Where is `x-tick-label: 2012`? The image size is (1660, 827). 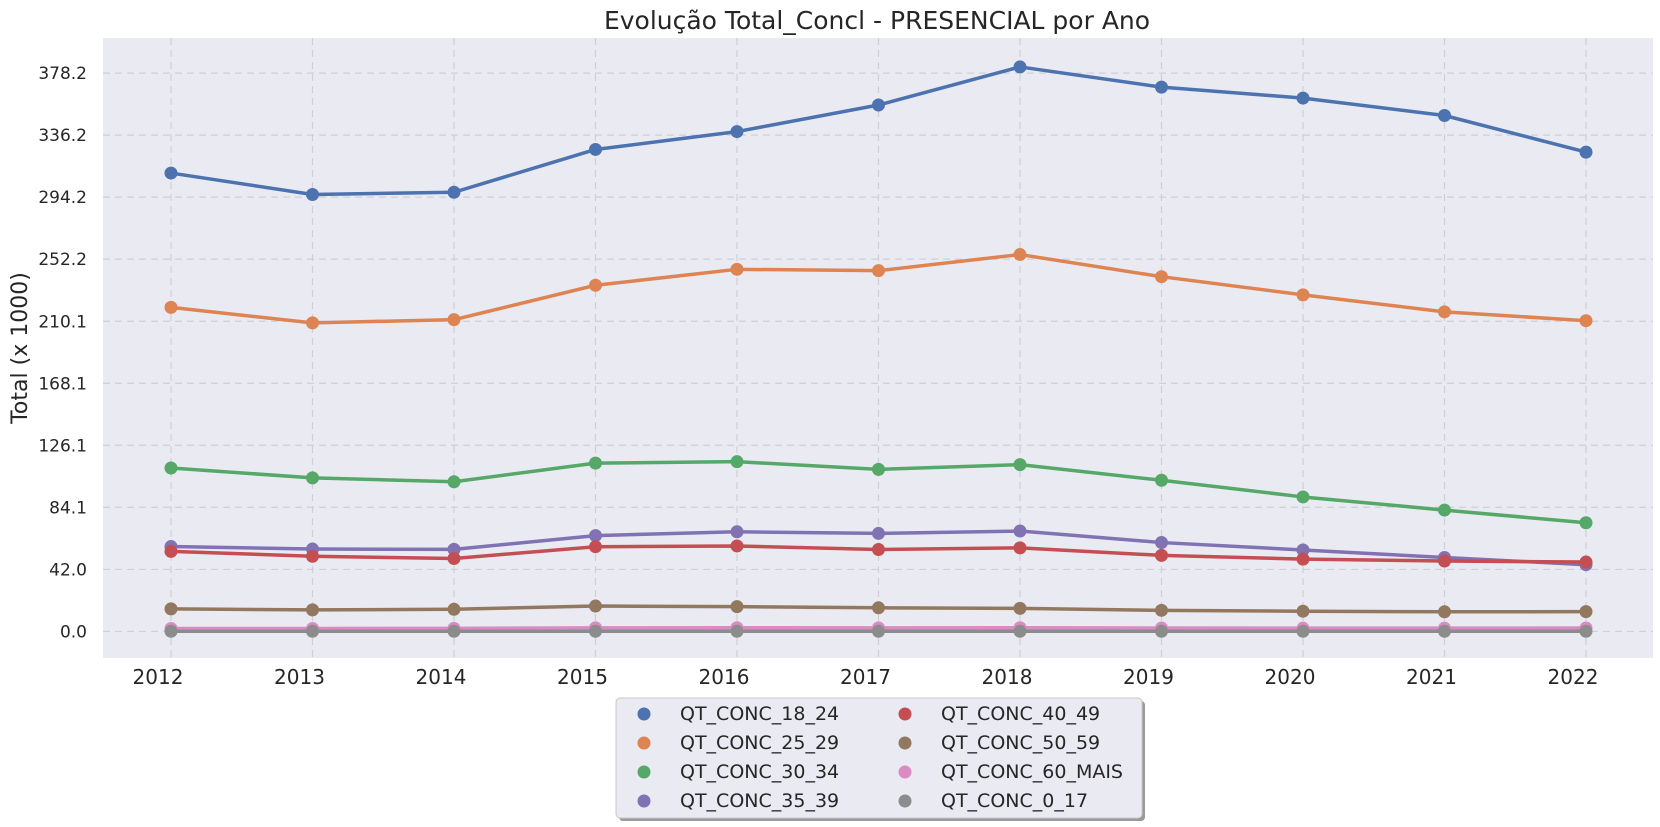
x-tick-label: 2012 is located at coordinates (158, 677).